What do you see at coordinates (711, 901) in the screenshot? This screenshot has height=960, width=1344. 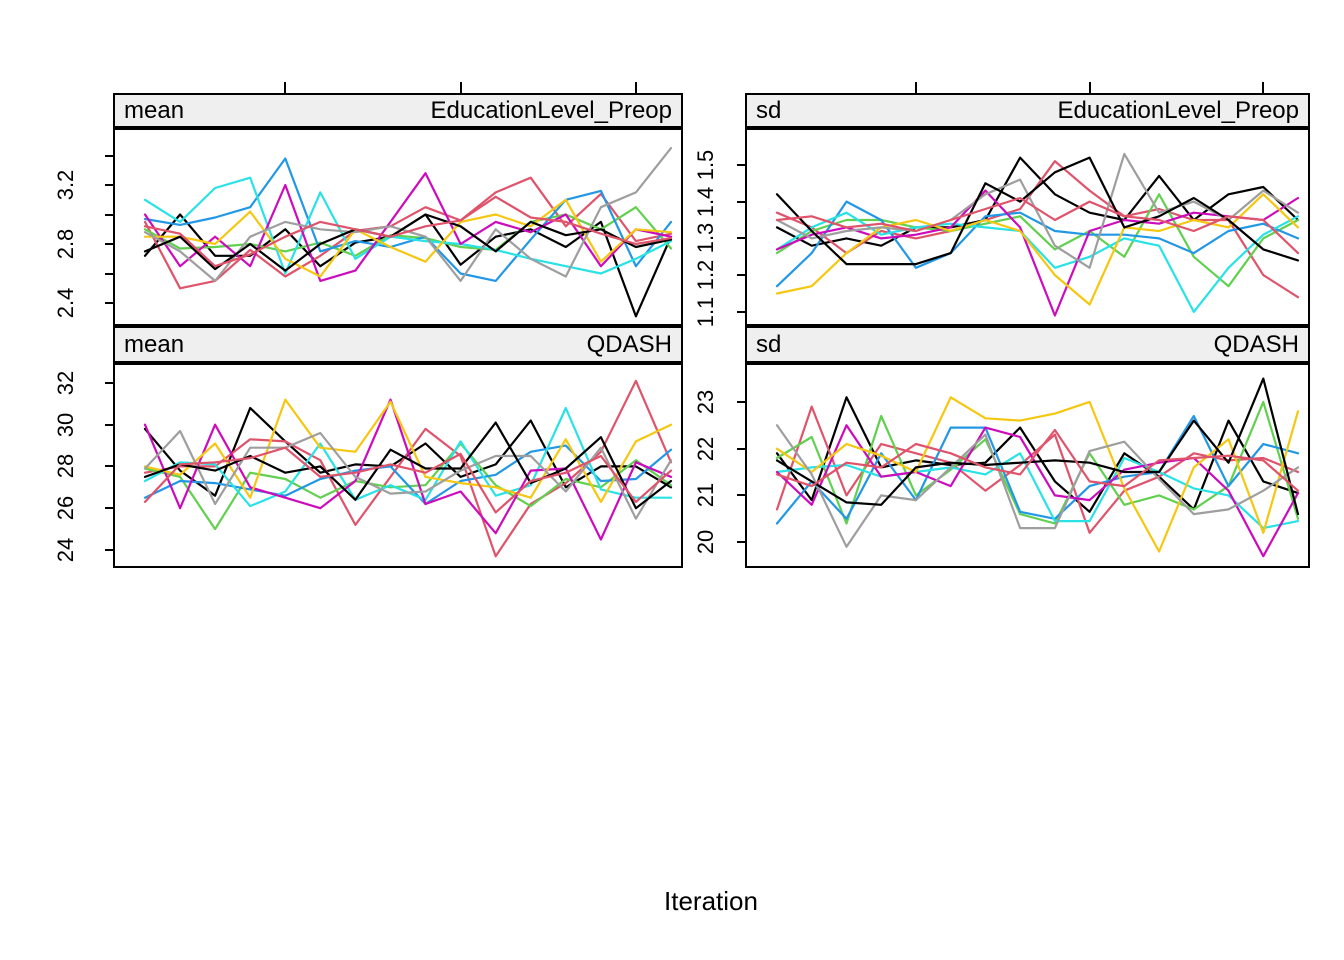 I see `x-axis-label: Iteration` at bounding box center [711, 901].